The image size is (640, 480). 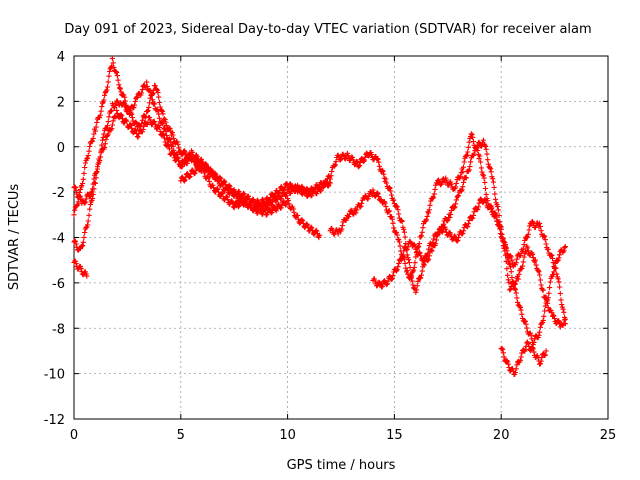 I want to click on y-tick-label: -6, so click(x=58, y=284).